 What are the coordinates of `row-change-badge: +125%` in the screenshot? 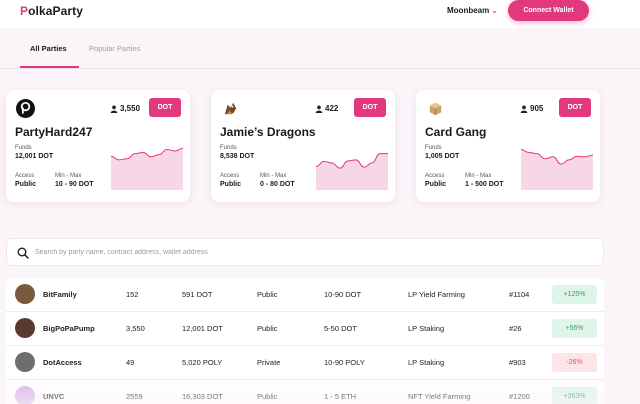 It's located at (574, 294).